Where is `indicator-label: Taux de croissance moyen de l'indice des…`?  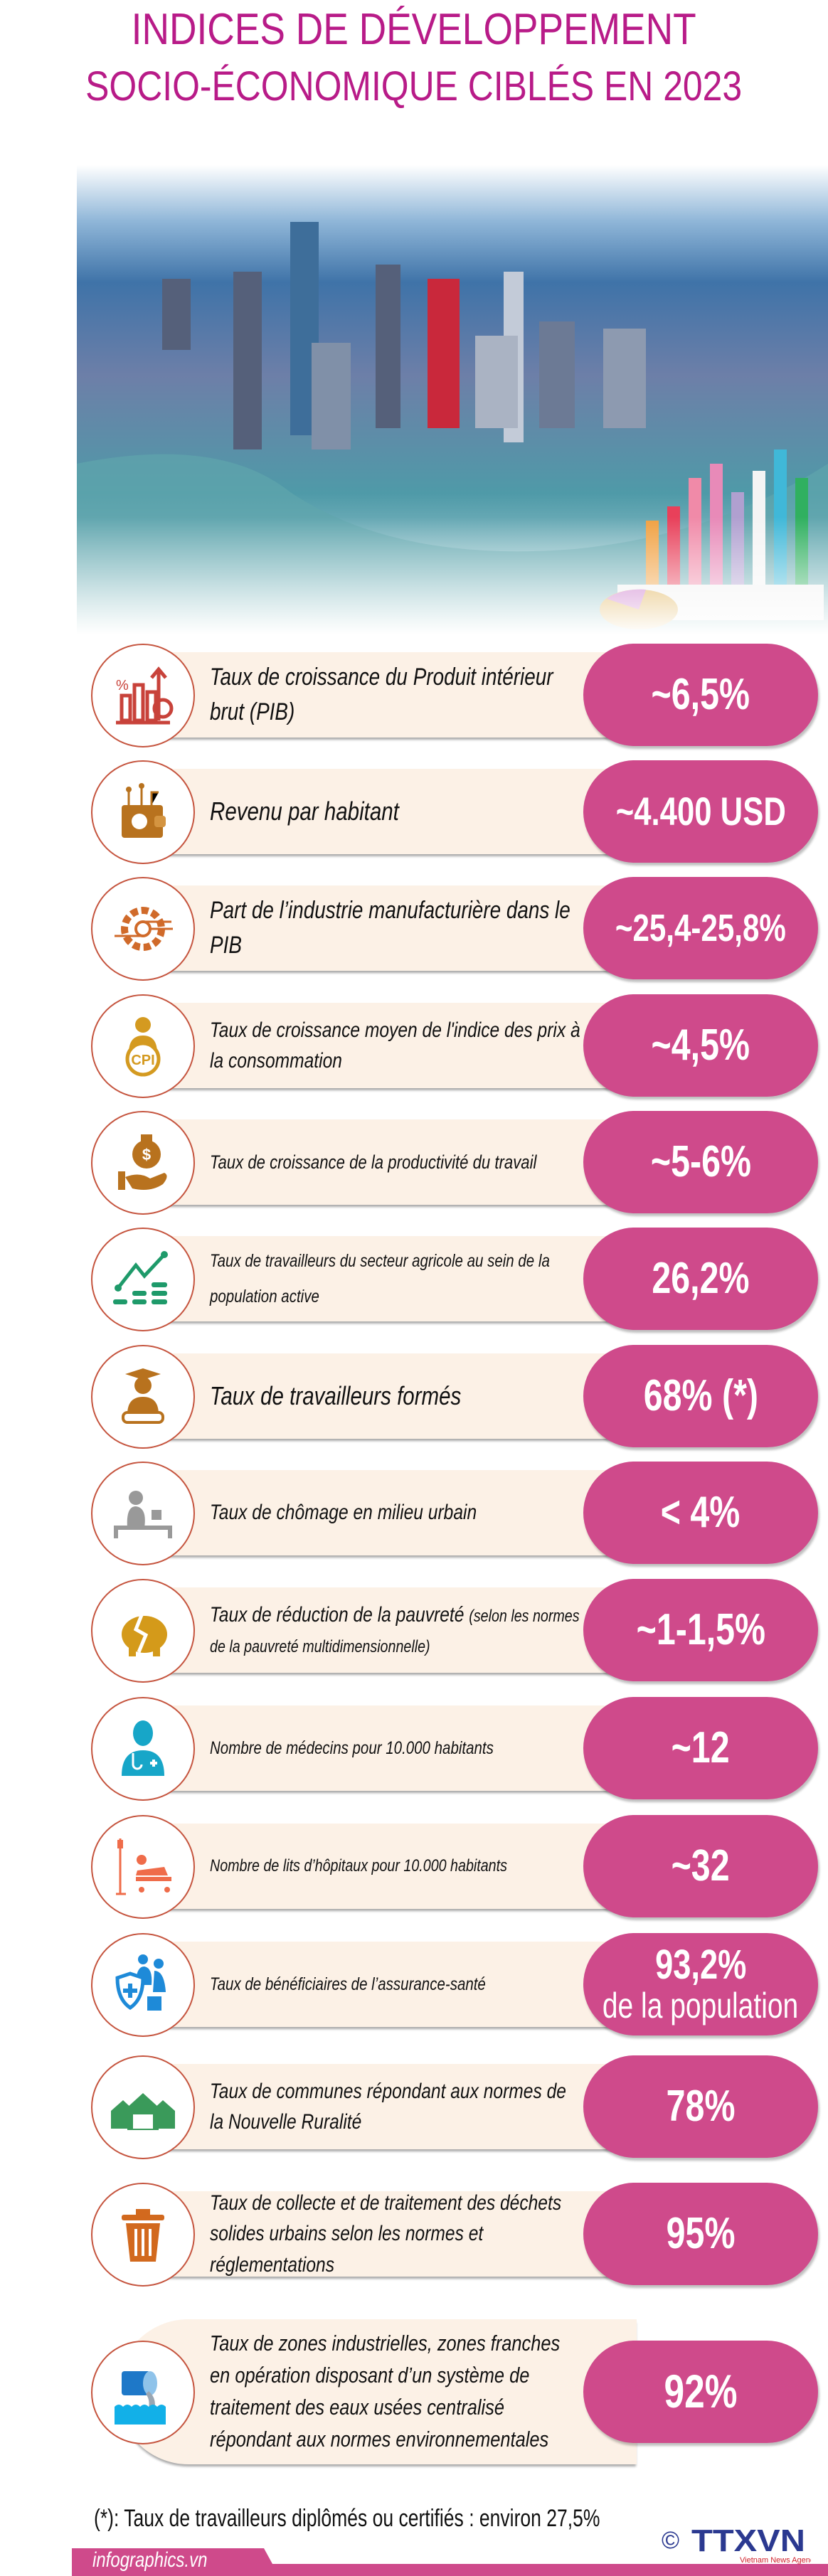
indicator-label: Taux de croissance moyen de l'indice des… is located at coordinates (395, 1045).